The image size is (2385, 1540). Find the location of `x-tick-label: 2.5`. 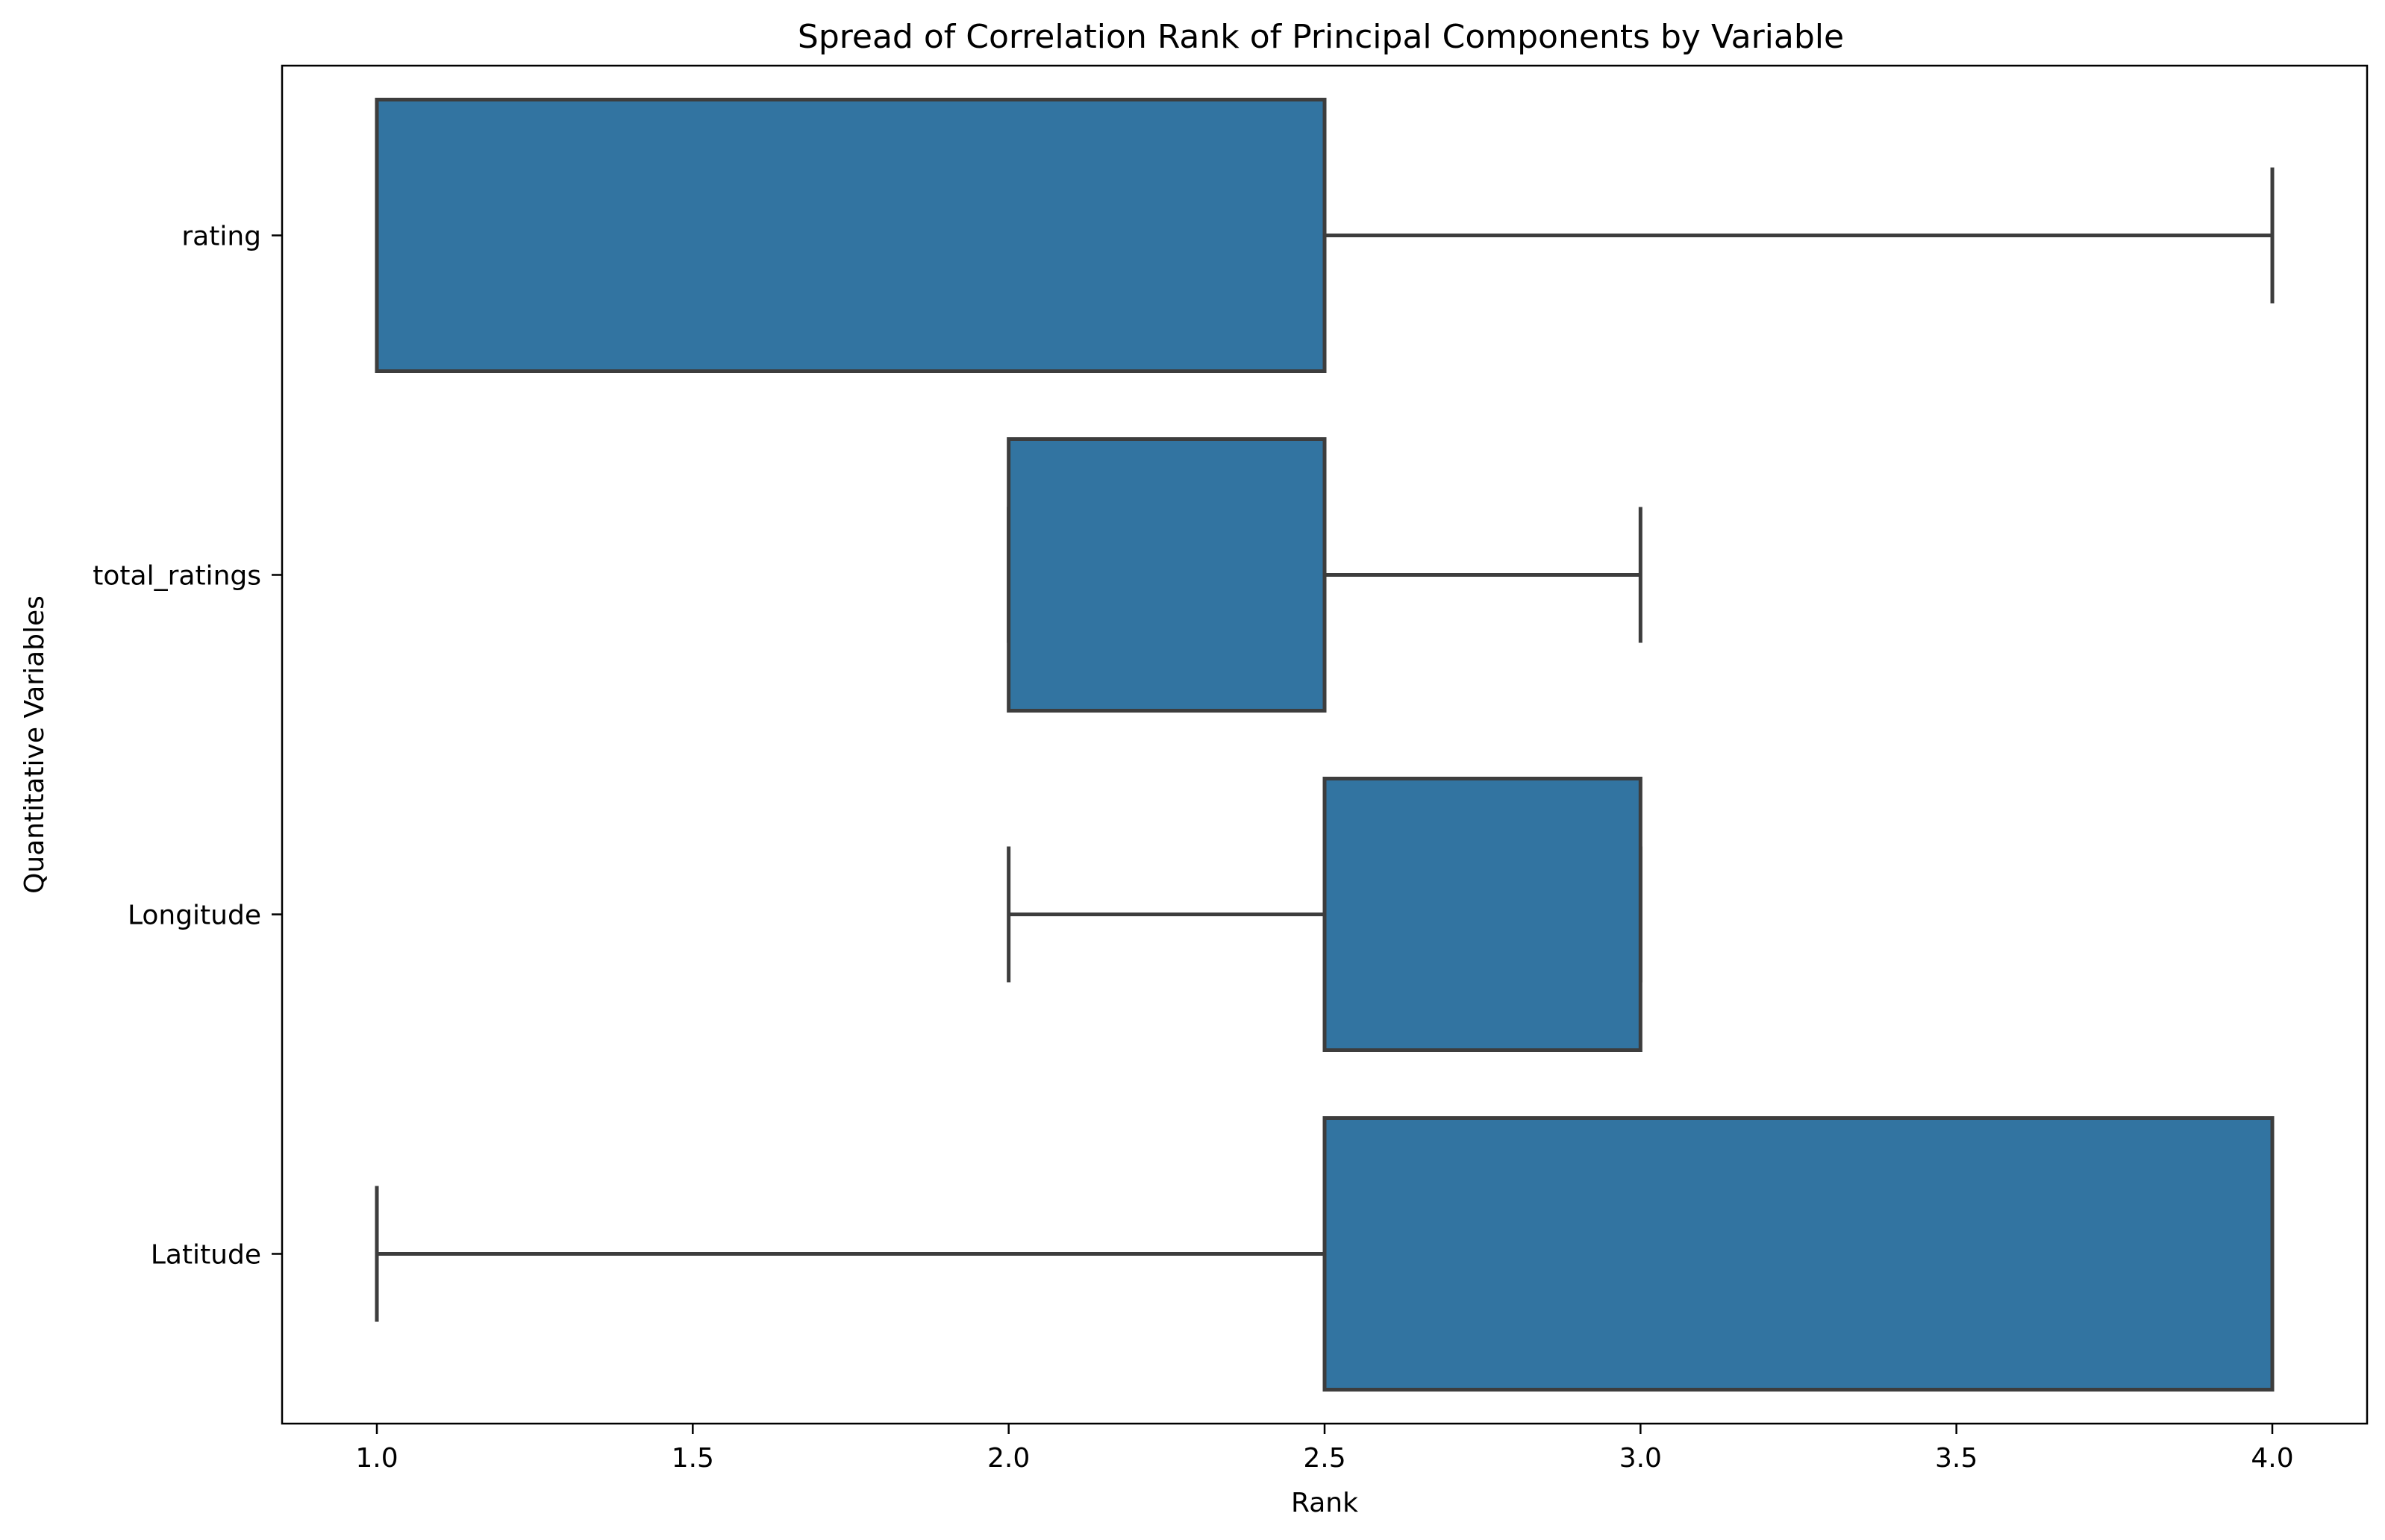

x-tick-label: 2.5 is located at coordinates (1324, 1458).